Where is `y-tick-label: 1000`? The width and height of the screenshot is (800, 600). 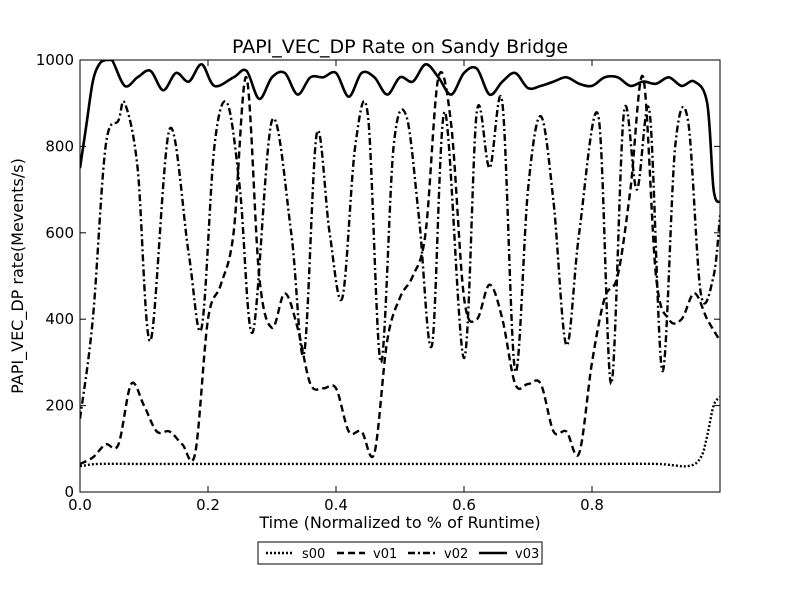 y-tick-label: 1000 is located at coordinates (55, 60).